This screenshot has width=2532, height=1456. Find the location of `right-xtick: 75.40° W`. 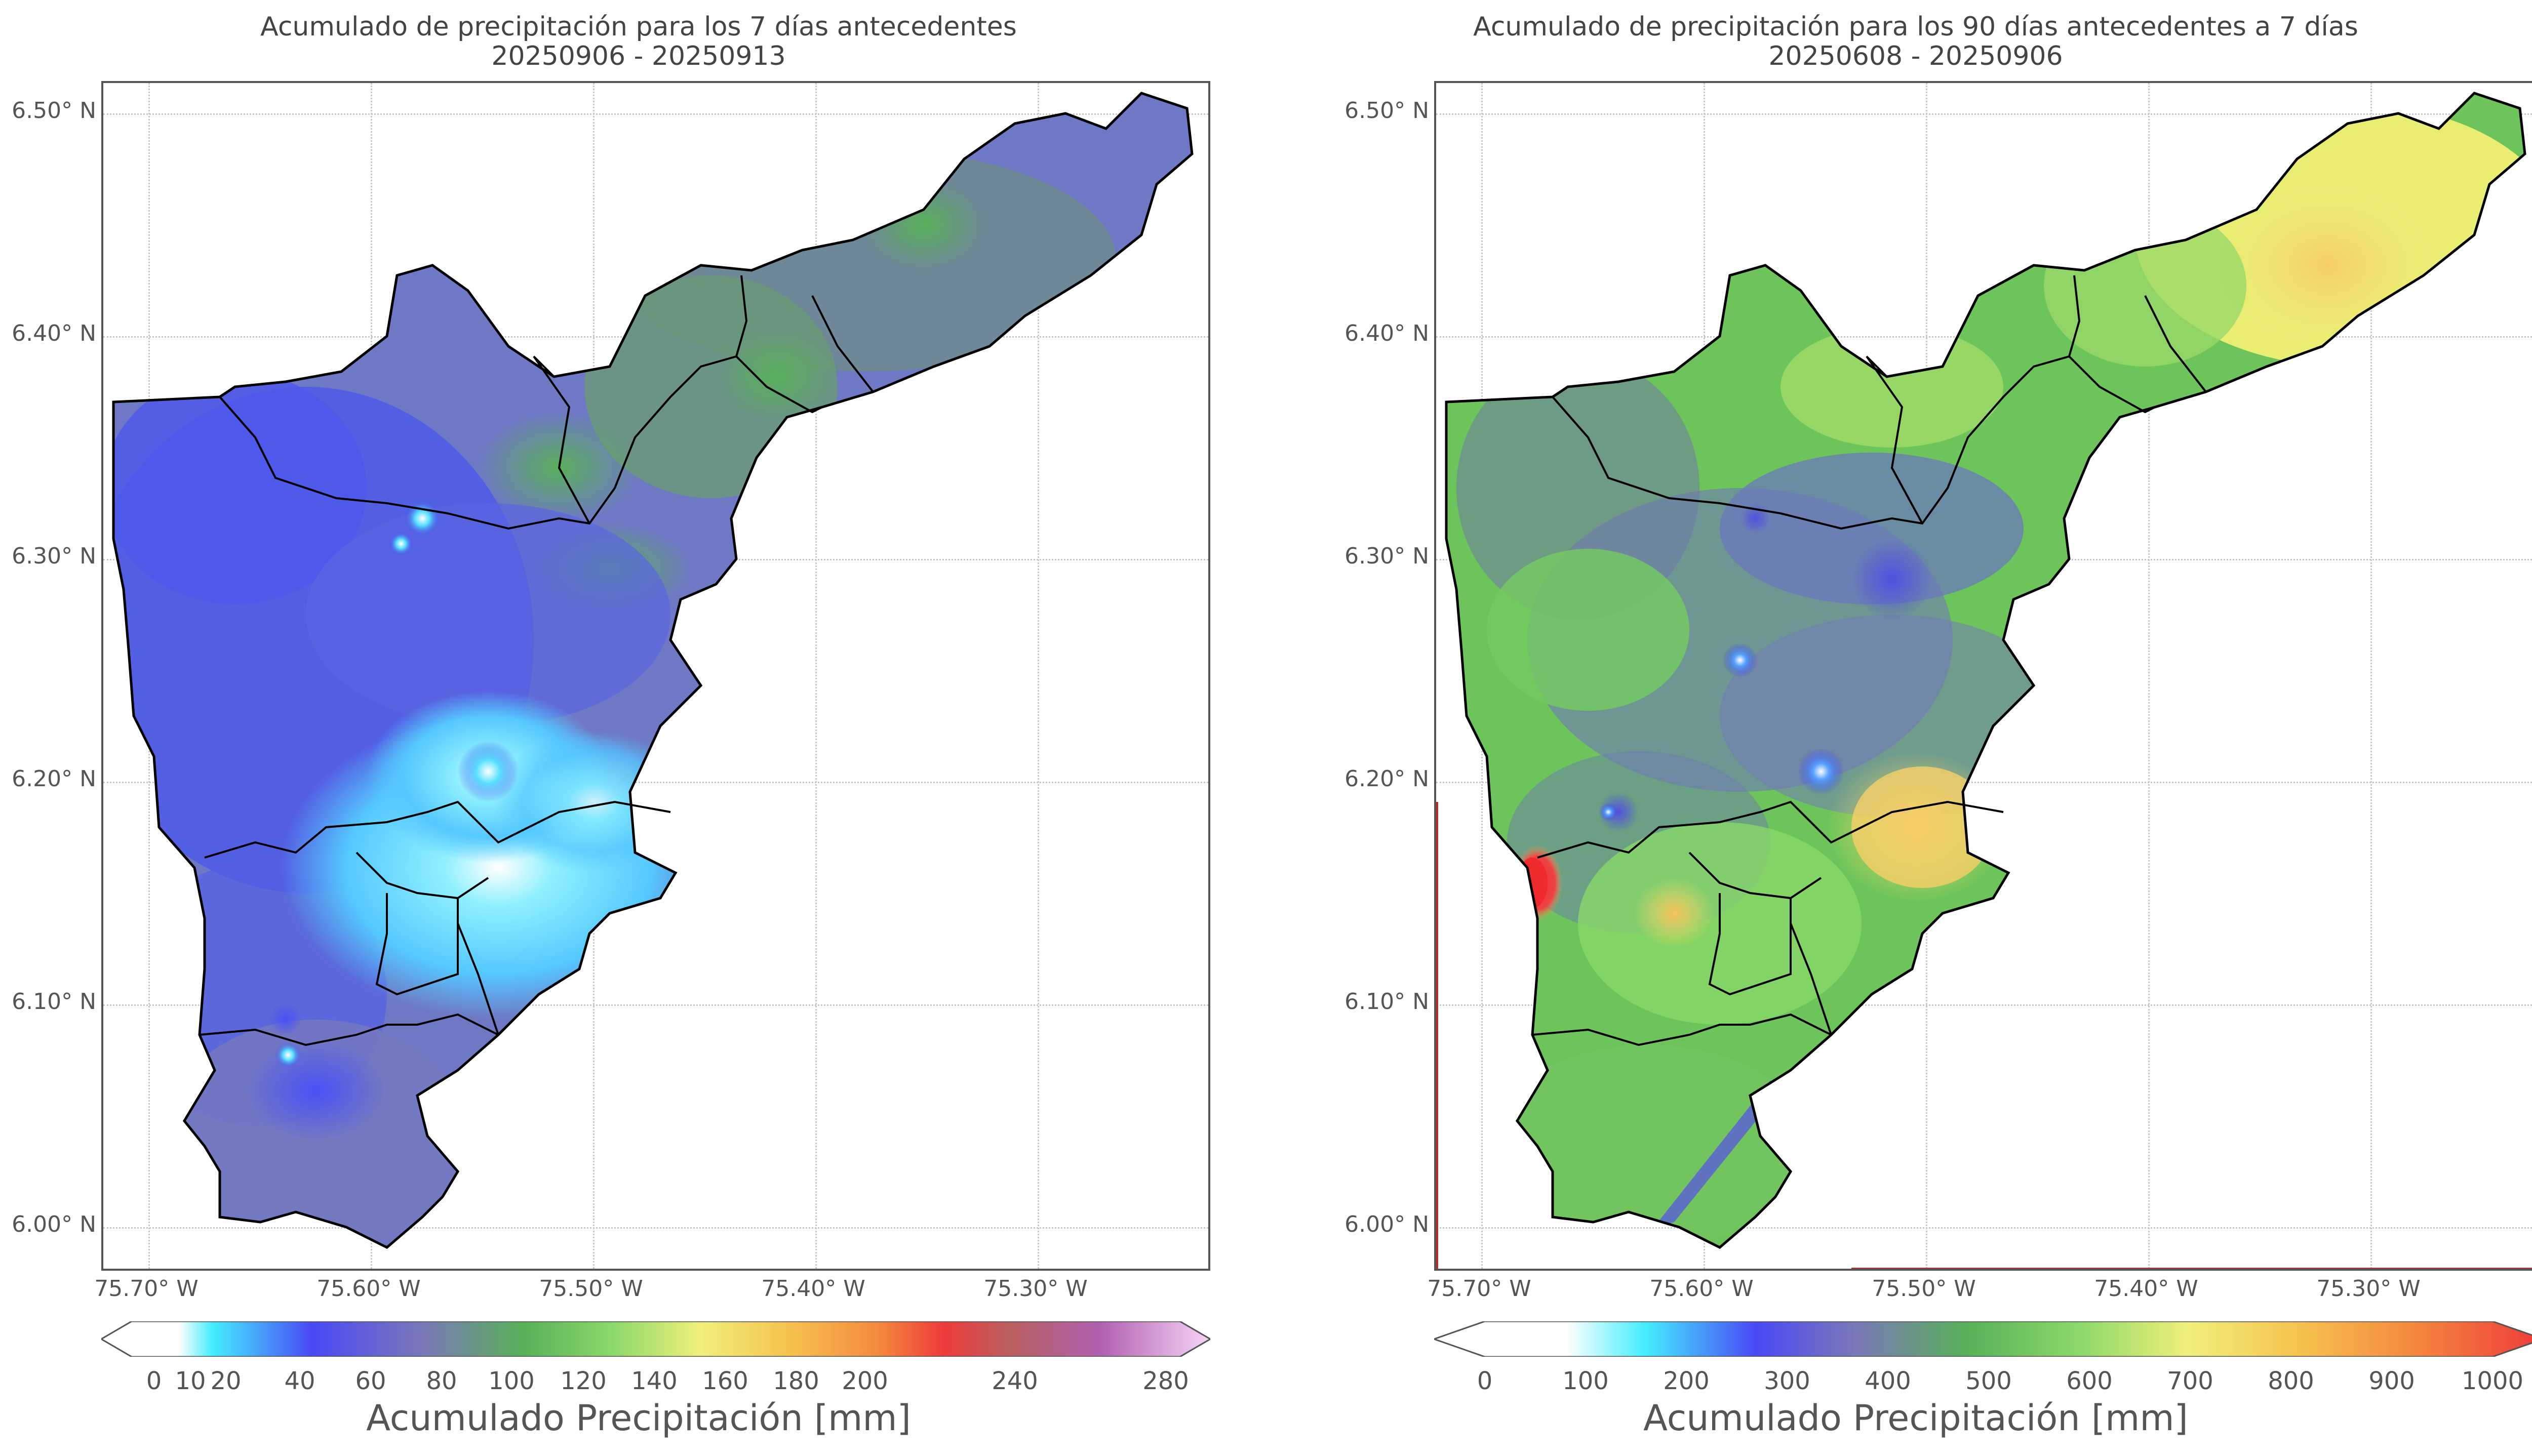

right-xtick: 75.40° W is located at coordinates (2146, 1289).